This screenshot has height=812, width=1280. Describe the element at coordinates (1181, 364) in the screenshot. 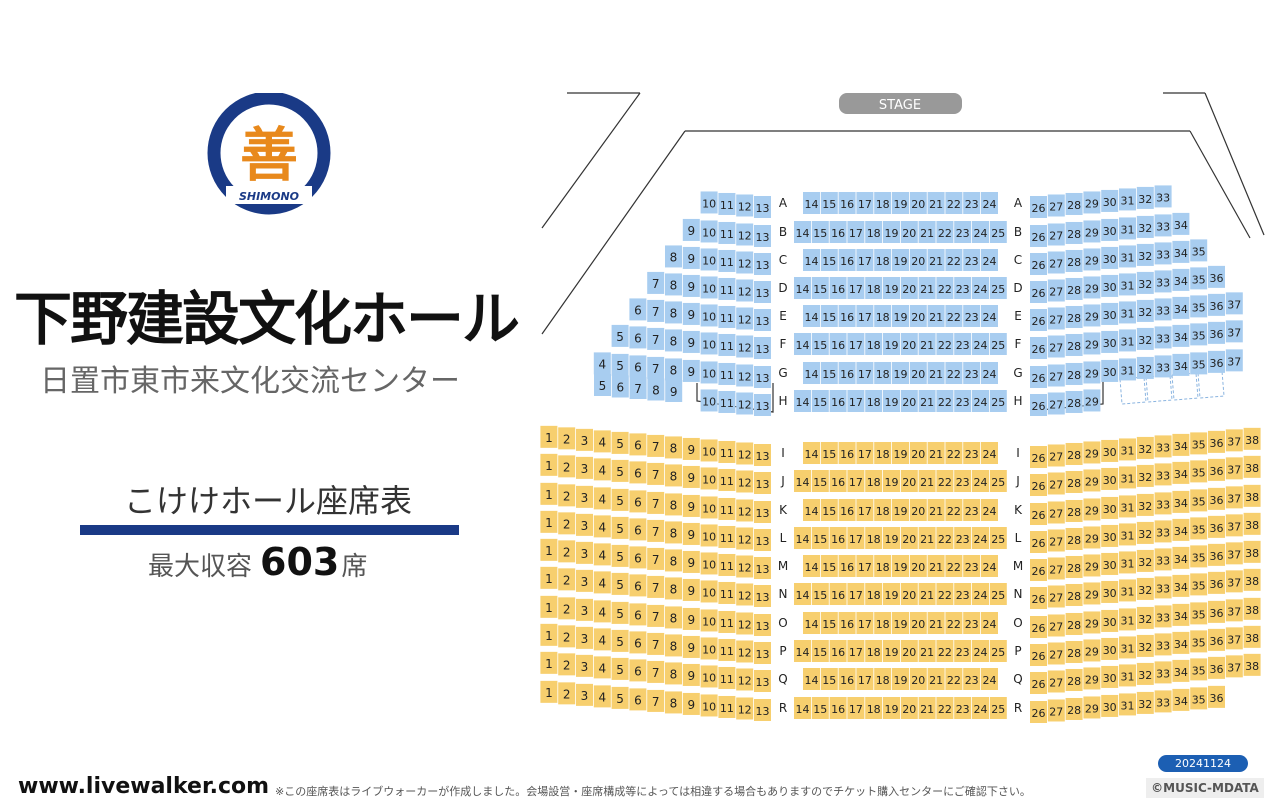

I see `seat: 34` at that location.